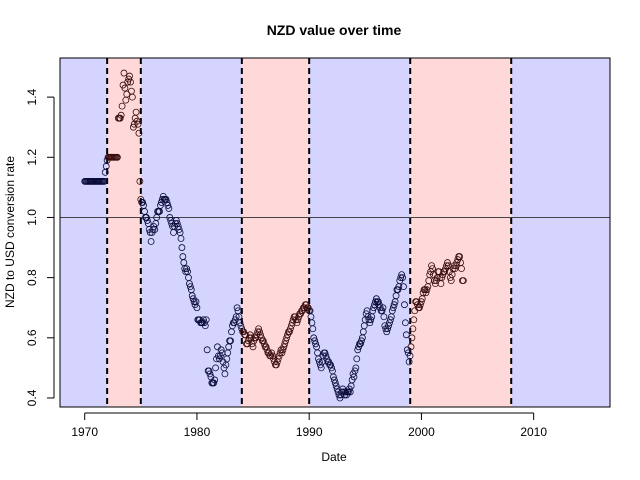 This screenshot has width=640, height=480. Describe the element at coordinates (40, 247) in the screenshot. I see `y-axis: 0.4 0.6 0.8 1.0 1.2 1.4` at that location.